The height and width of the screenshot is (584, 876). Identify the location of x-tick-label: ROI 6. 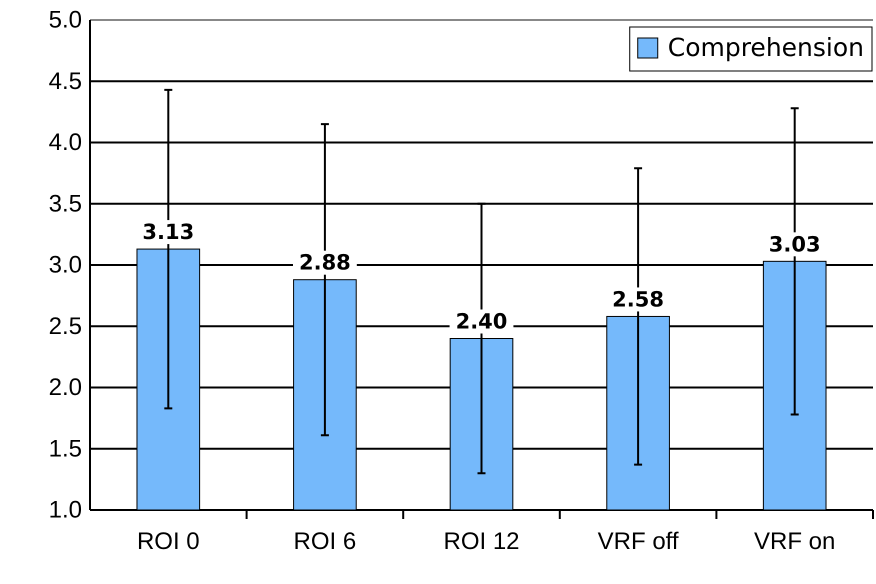
(325, 542).